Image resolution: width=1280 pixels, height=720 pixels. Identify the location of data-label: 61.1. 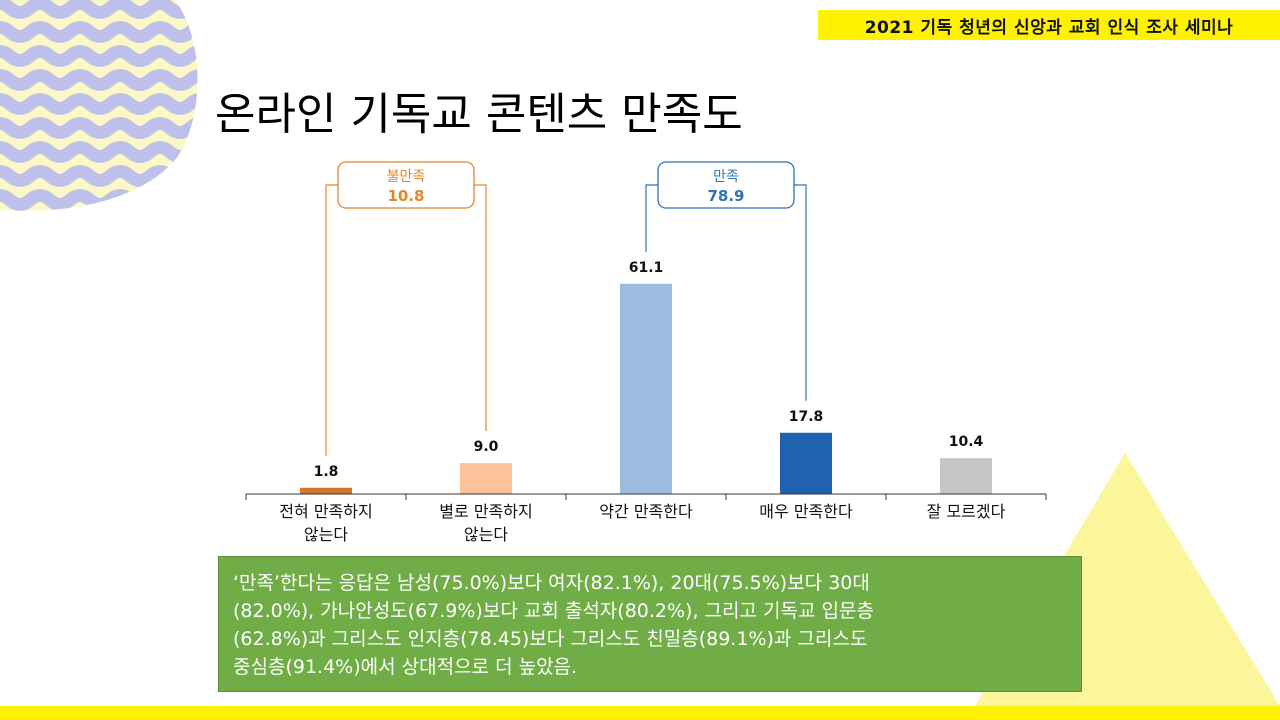
(646, 268).